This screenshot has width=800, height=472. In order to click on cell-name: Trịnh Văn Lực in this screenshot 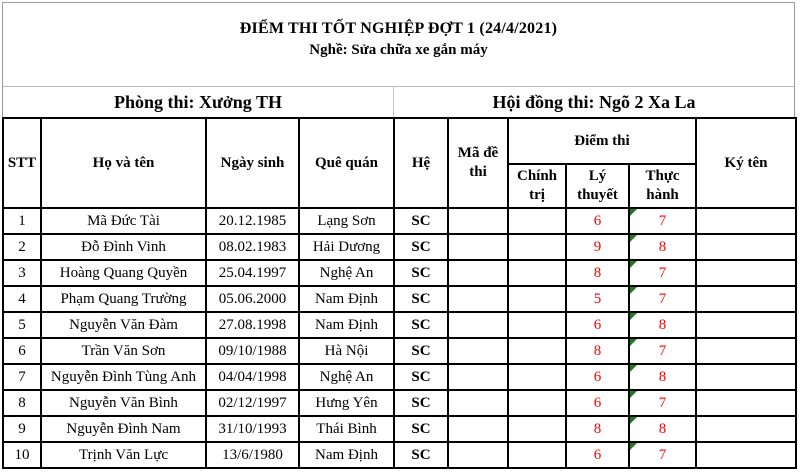, I will do `click(123, 455)`.